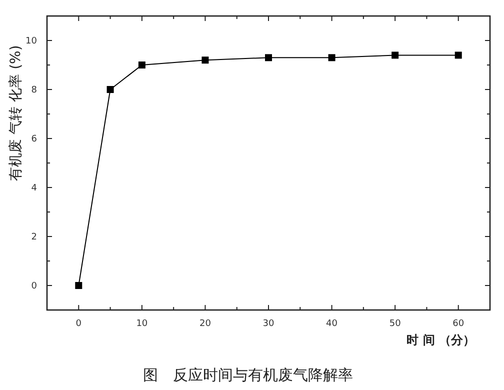 Image resolution: width=504 pixels, height=390 pixels. I want to click on text: 图 反应时间与有机废气降解率, so click(248, 375).